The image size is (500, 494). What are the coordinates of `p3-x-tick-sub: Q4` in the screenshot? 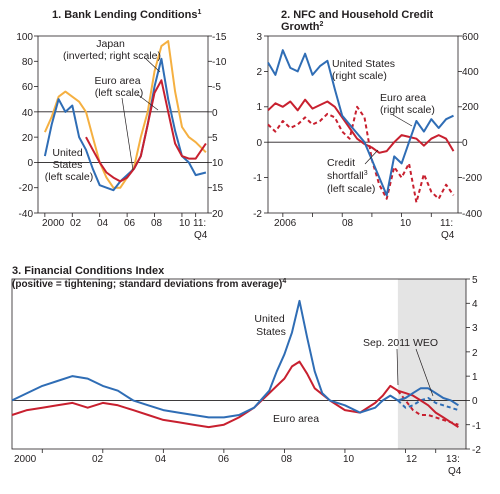 It's located at (455, 471).